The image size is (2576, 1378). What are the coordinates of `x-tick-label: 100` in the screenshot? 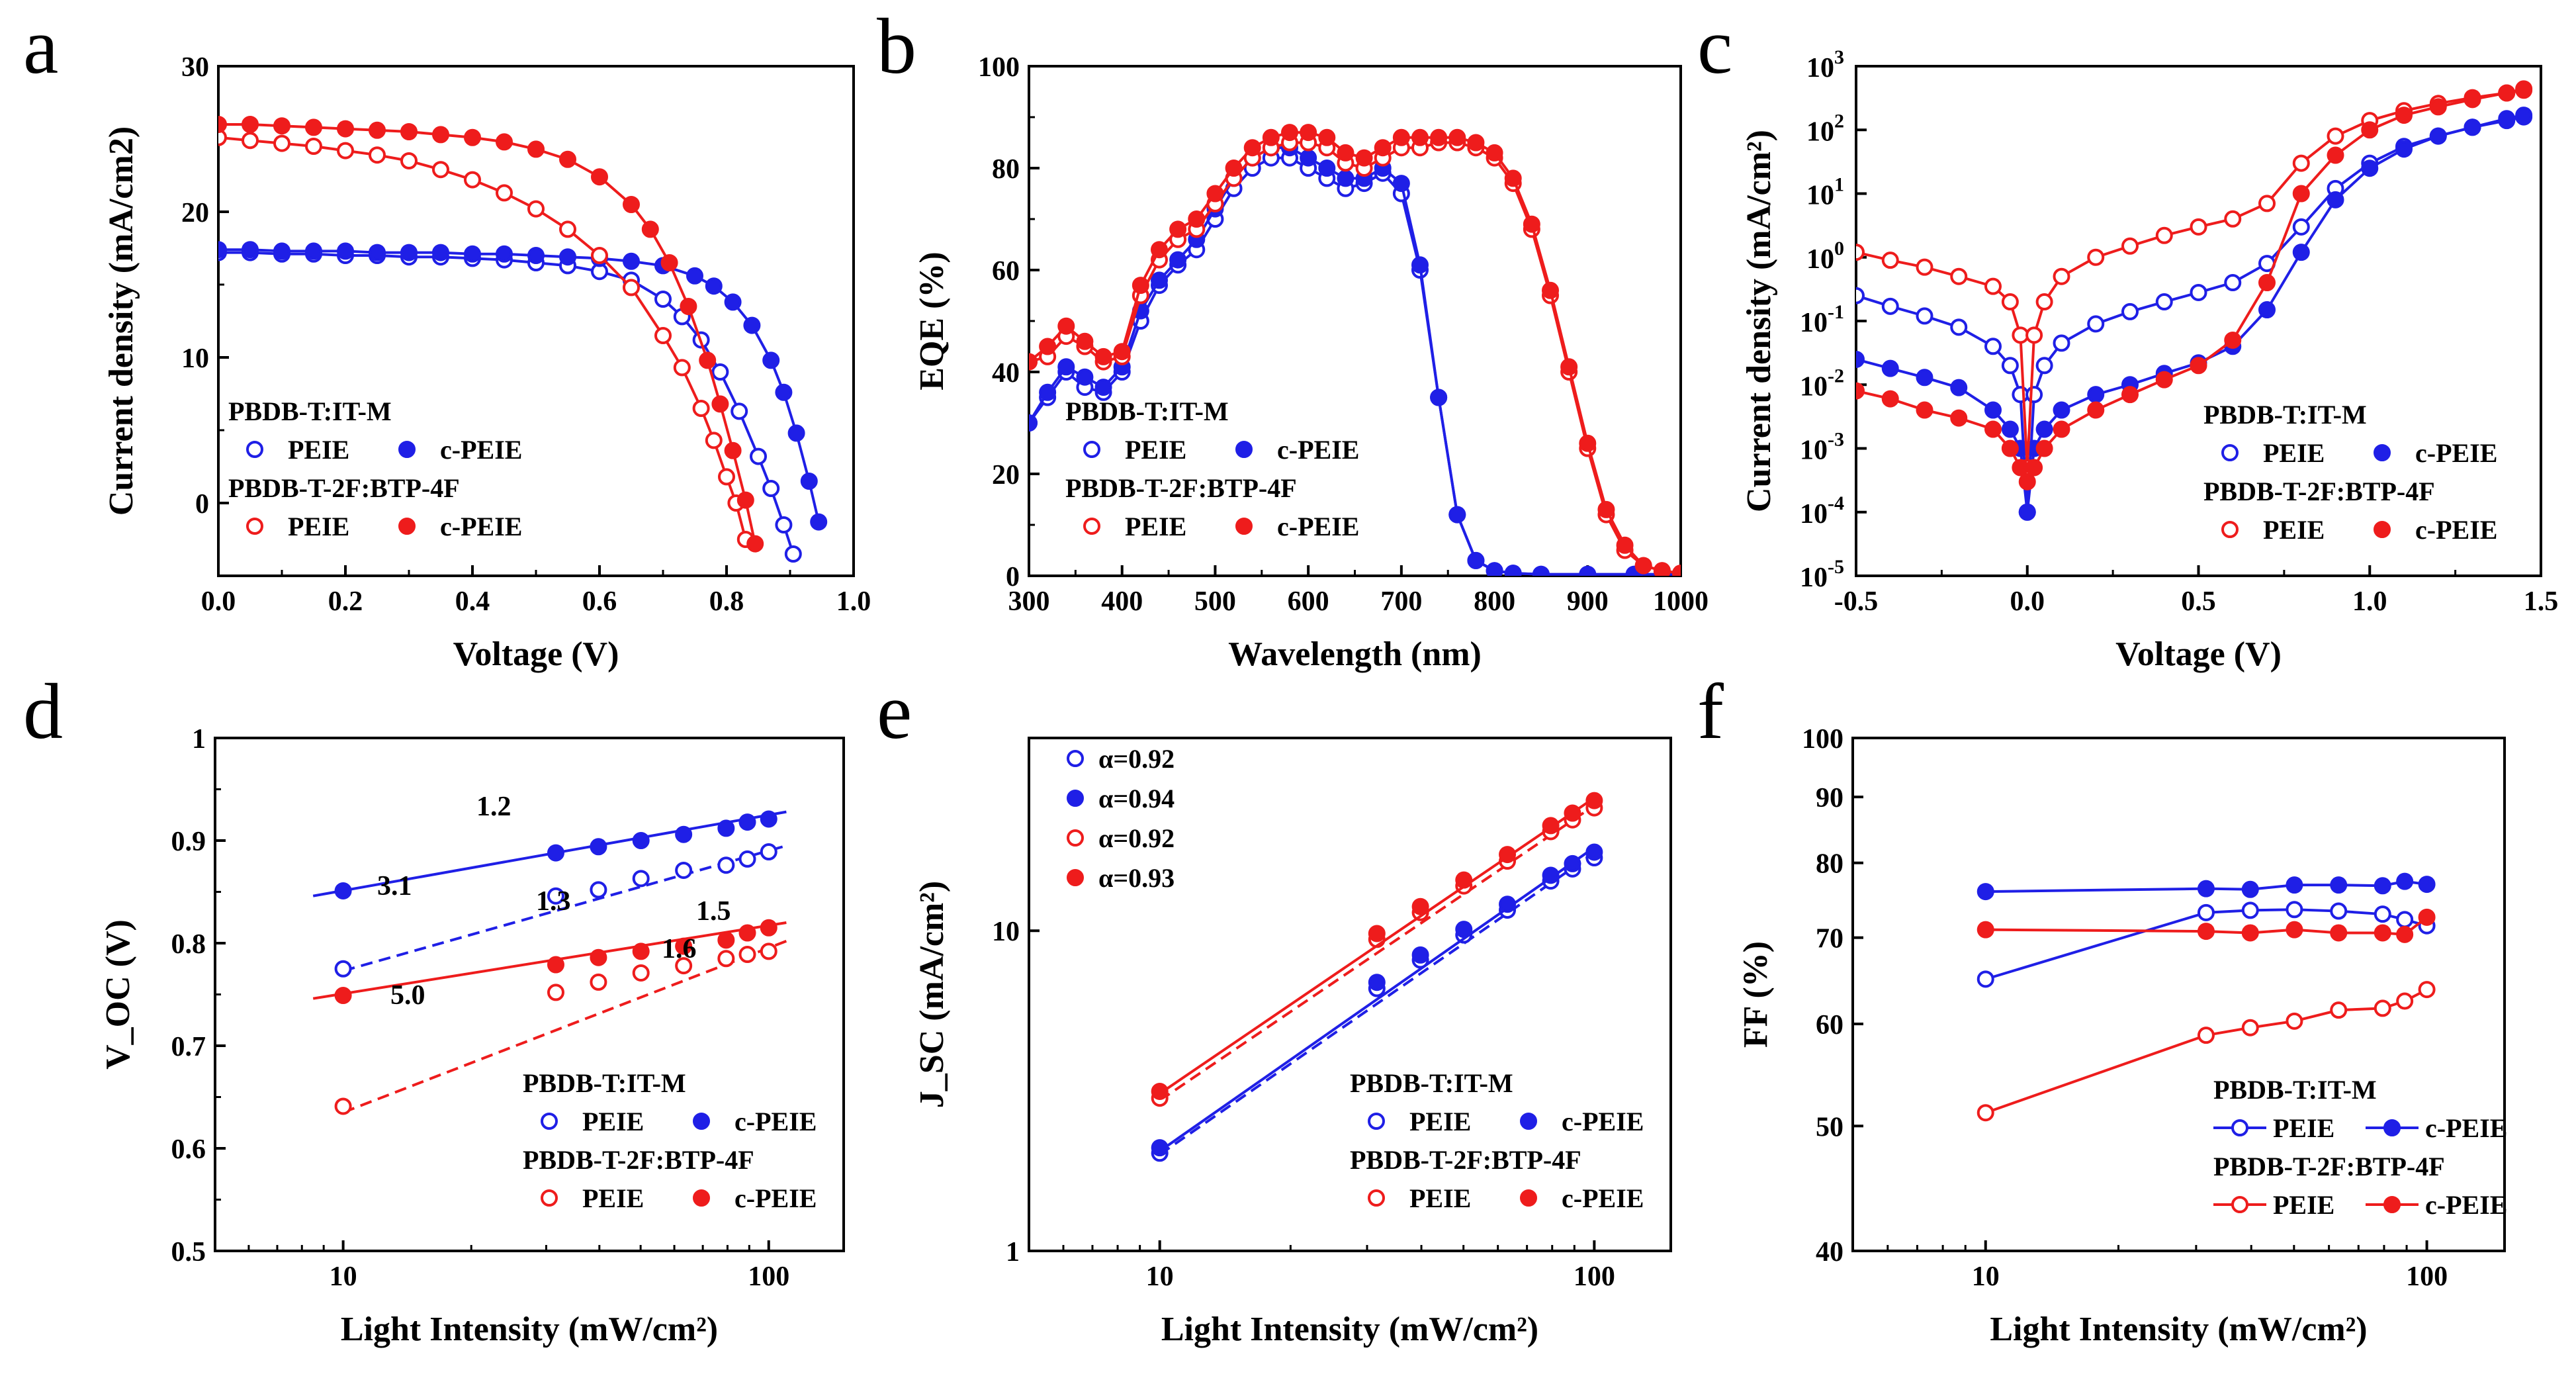 It's located at (2427, 1277).